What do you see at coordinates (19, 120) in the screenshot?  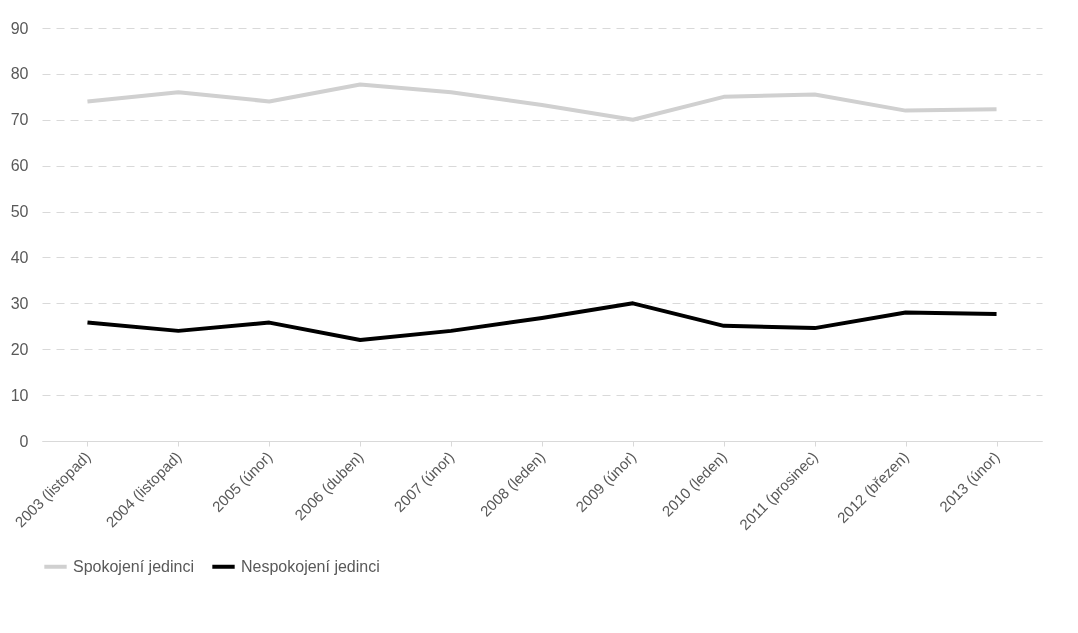 I see `y-tick-label: 70` at bounding box center [19, 120].